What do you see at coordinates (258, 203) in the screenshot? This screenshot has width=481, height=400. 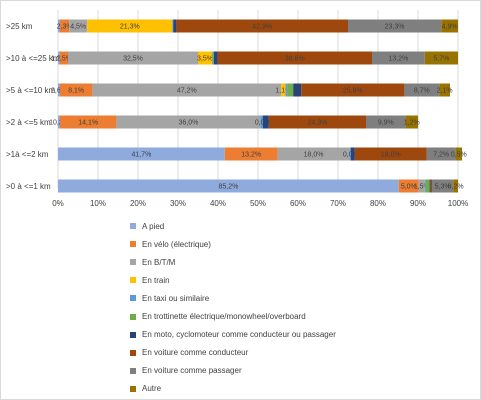 I see `x-tick-label: 50%` at bounding box center [258, 203].